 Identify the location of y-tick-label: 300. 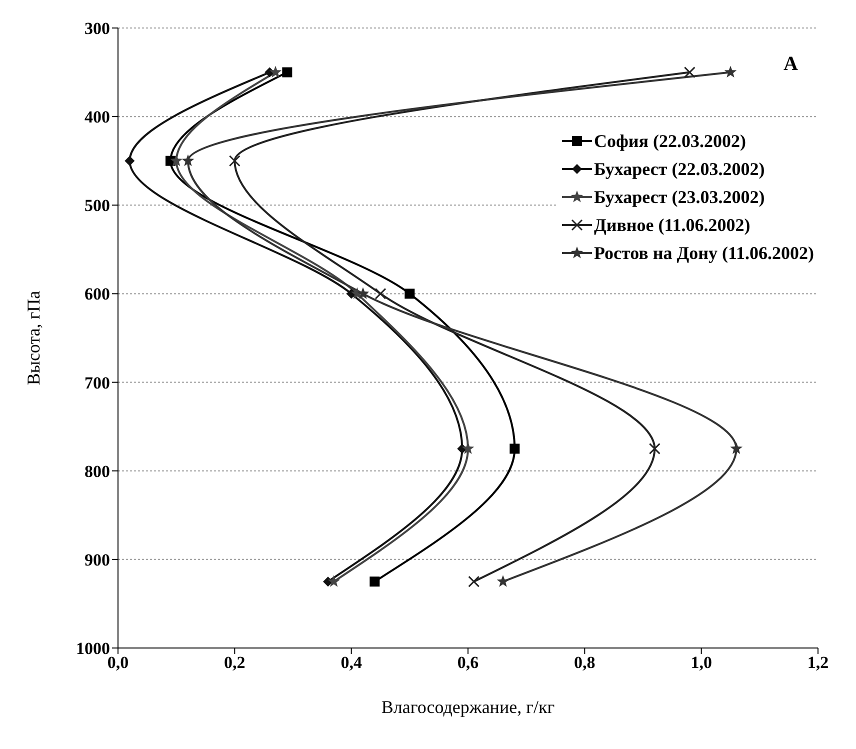
(97, 28).